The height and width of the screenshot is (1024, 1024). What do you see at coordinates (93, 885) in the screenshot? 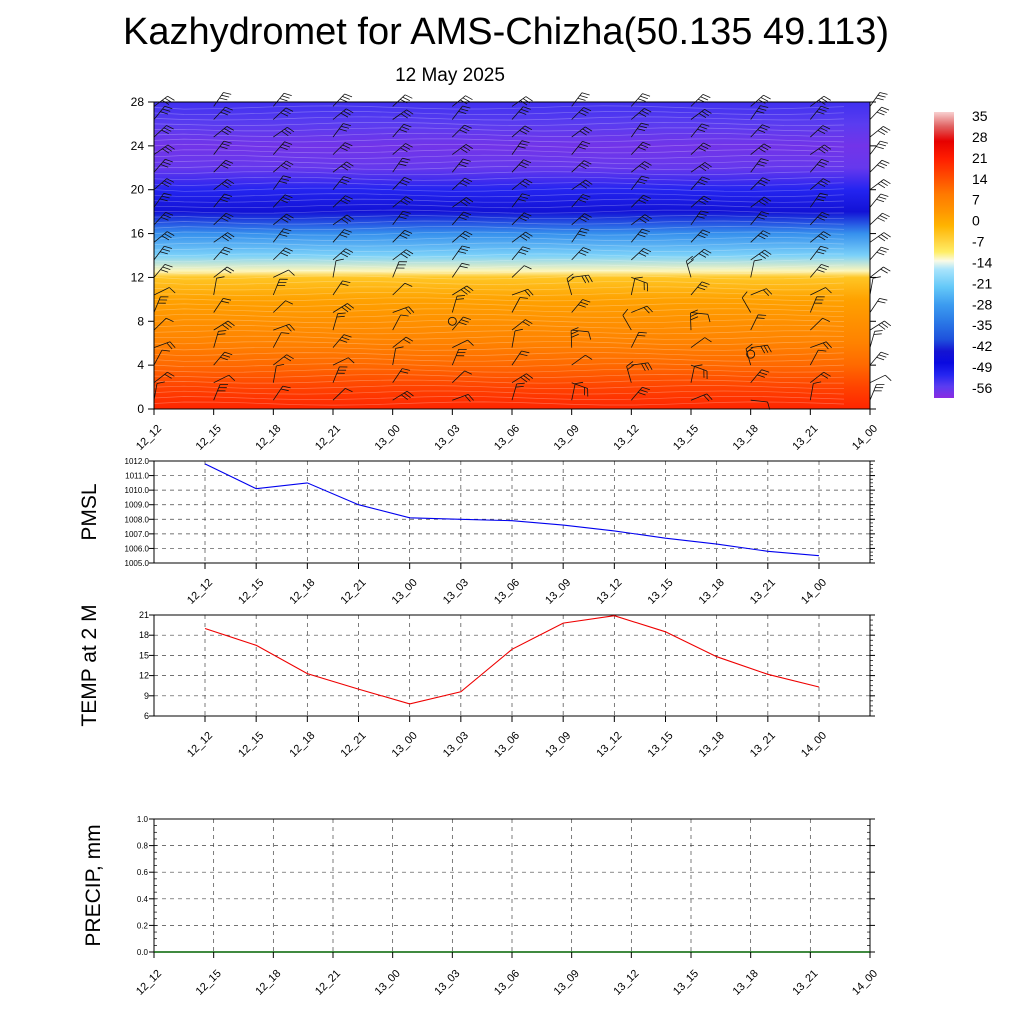
I see `y-axis-title: PRECIP, mm` at bounding box center [93, 885].